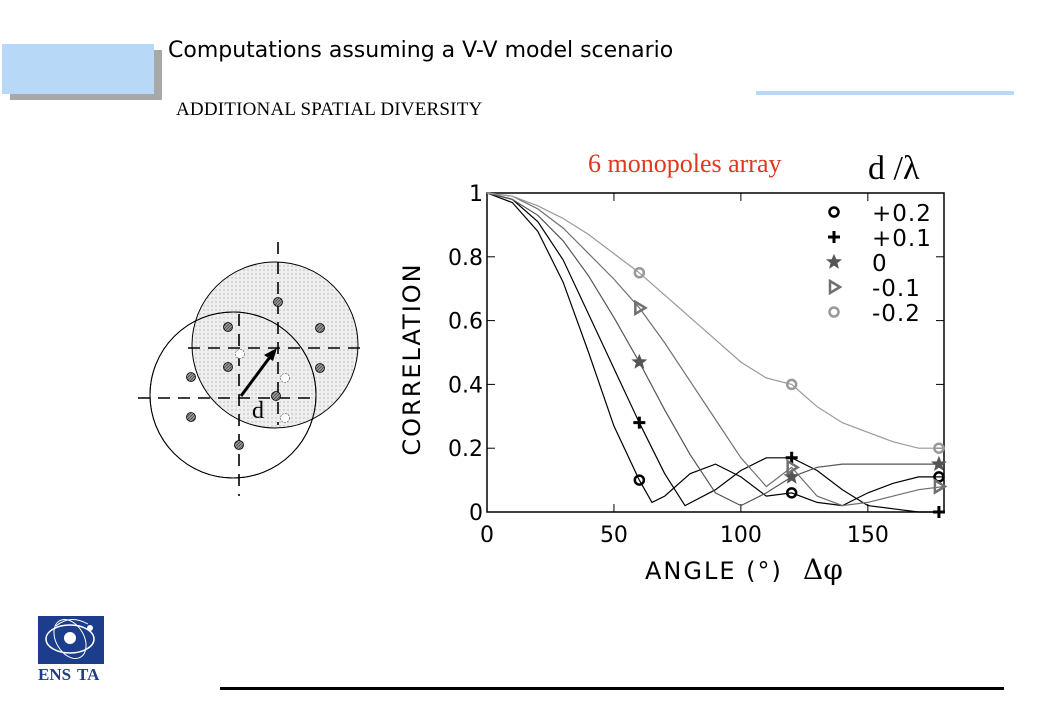 The width and height of the screenshot is (1040, 720). What do you see at coordinates (896, 289) in the screenshot?
I see `legend-label-3: -0.1` at bounding box center [896, 289].